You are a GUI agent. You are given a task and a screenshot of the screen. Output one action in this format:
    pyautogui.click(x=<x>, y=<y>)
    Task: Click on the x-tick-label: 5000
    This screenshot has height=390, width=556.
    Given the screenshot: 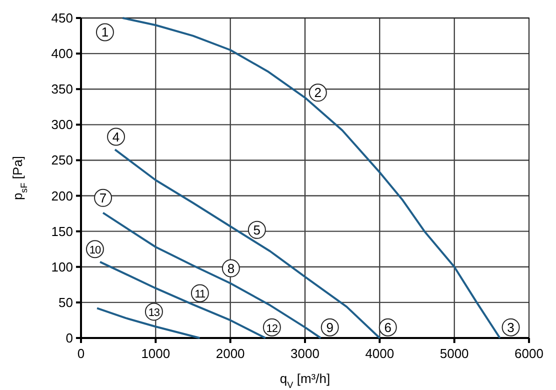 What is the action you would take?
    pyautogui.click(x=454, y=353)
    